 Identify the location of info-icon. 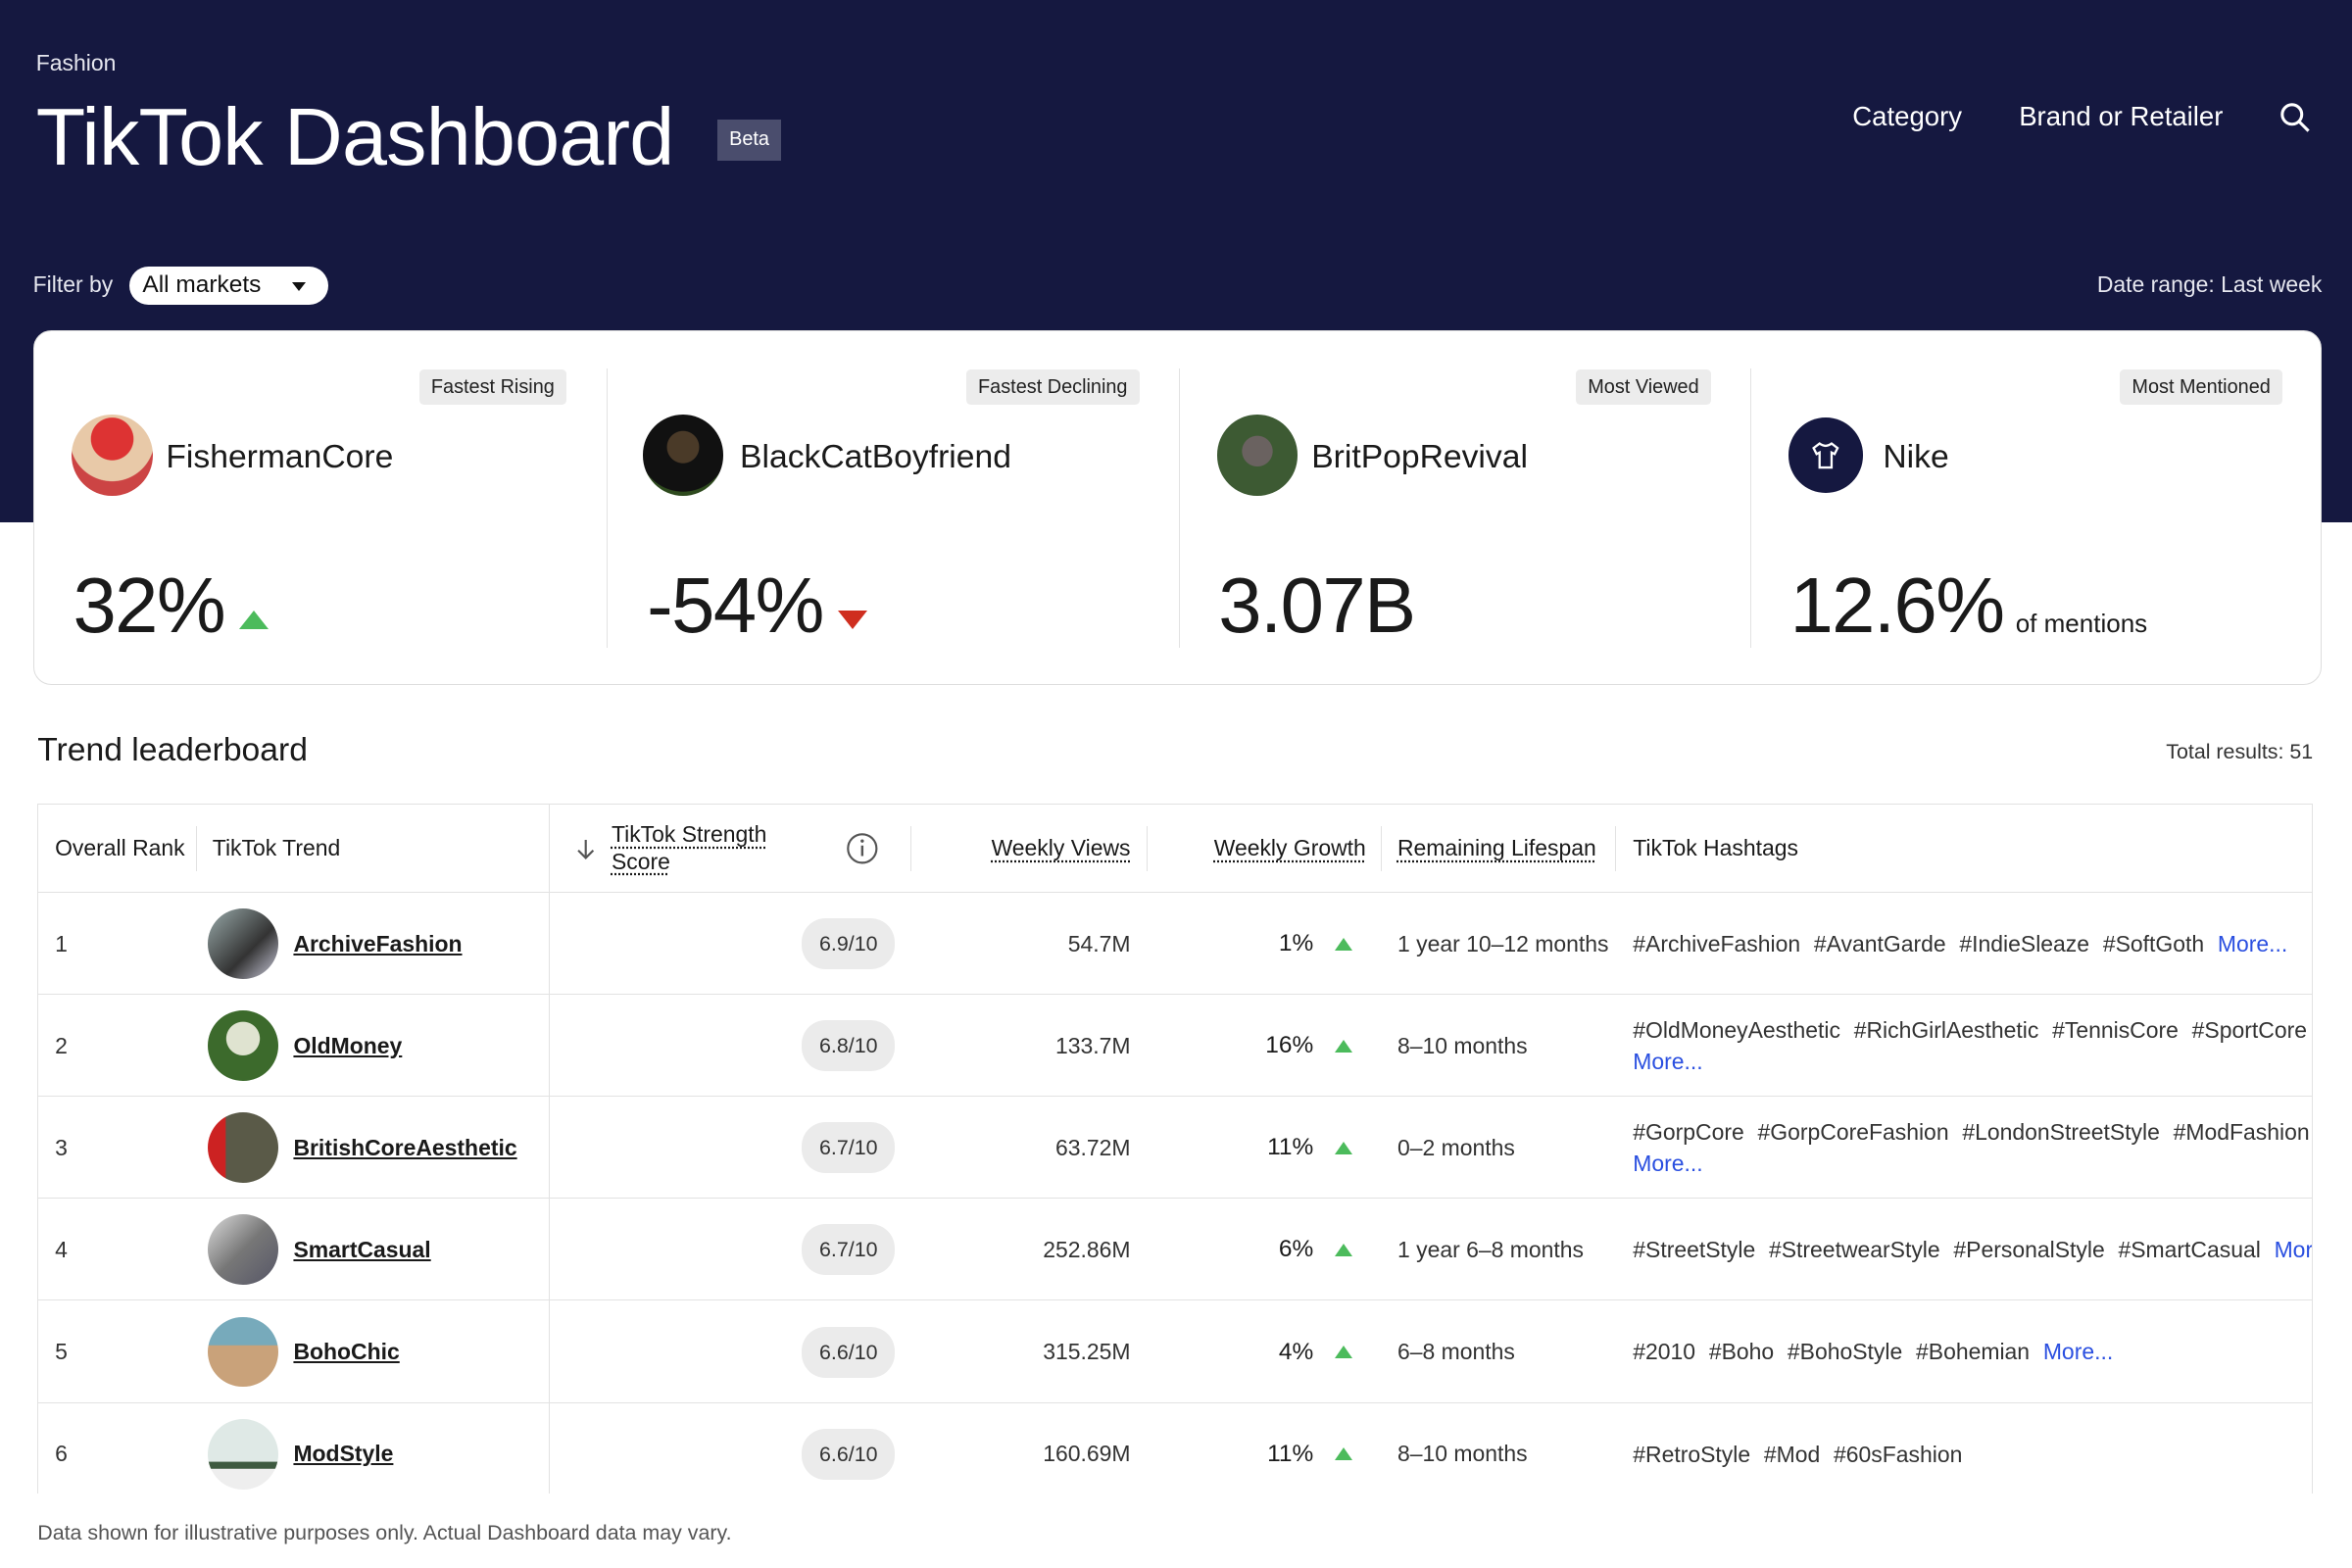
(862, 848).